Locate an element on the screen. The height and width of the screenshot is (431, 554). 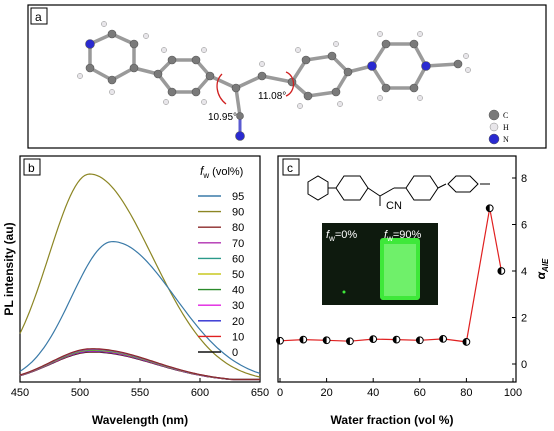
legend-label-fw-95: 95 is located at coordinates (238, 197).